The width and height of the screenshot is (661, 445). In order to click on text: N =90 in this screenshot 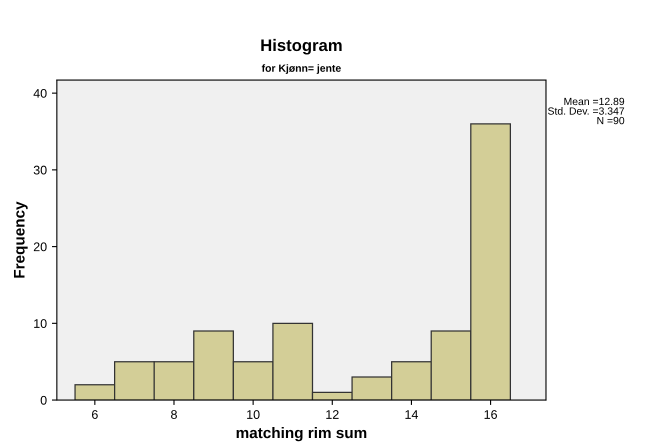, I will do `click(610, 120)`.